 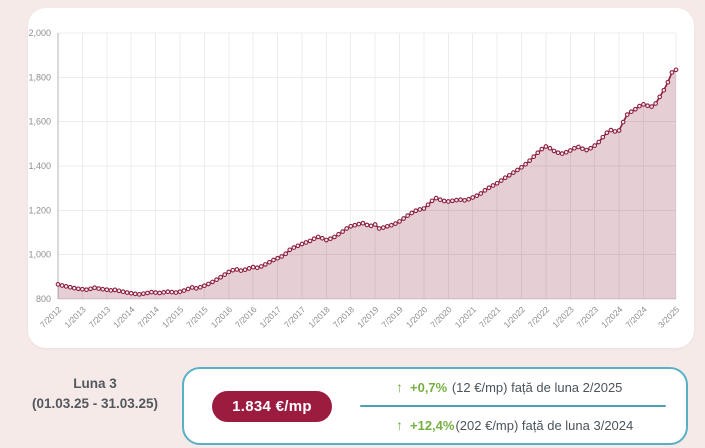 I want to click on svg-text: 7/2019, so click(x=392, y=317).